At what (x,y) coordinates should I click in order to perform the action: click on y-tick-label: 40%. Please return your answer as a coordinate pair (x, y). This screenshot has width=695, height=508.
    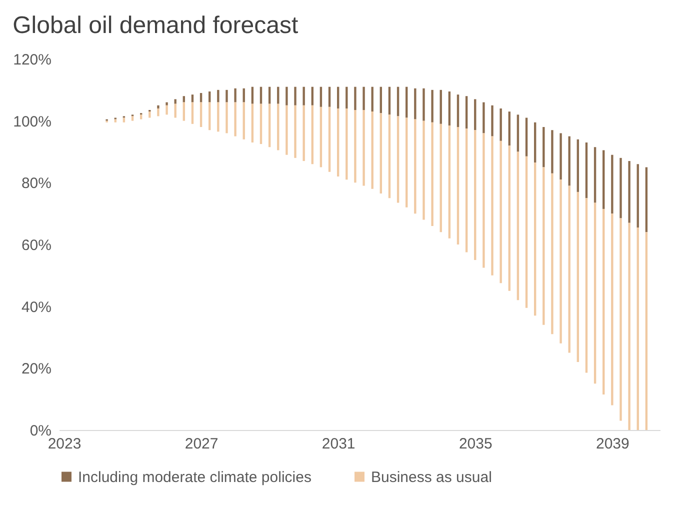
    Looking at the image, I should click on (36, 307).